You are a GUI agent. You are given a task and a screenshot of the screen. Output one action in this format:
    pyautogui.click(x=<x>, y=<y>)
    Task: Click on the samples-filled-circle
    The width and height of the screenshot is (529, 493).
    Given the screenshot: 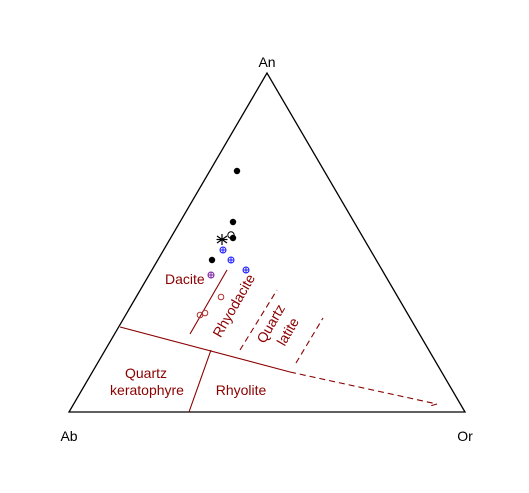 What is the action you would take?
    pyautogui.click(x=224, y=215)
    